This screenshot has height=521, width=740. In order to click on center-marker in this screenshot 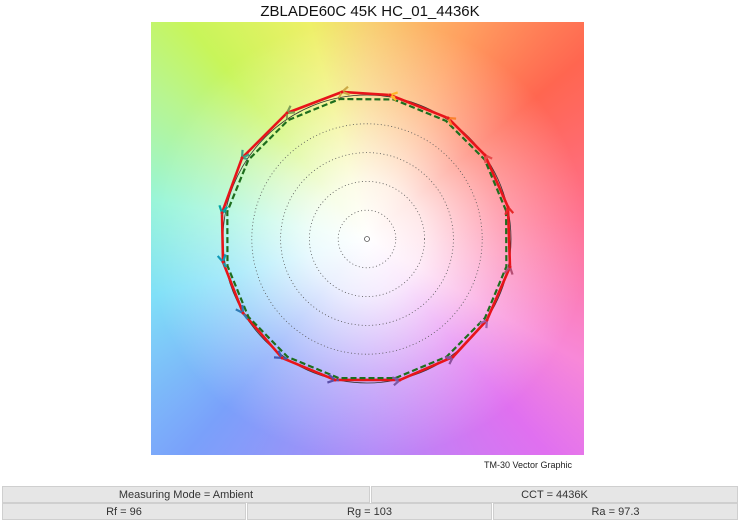, I will do `click(367, 239)`.